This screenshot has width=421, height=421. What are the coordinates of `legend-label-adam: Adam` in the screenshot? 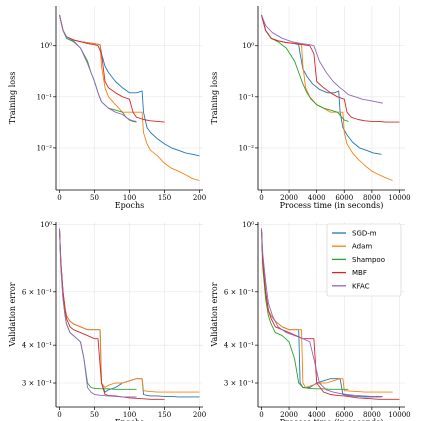 It's located at (362, 247).